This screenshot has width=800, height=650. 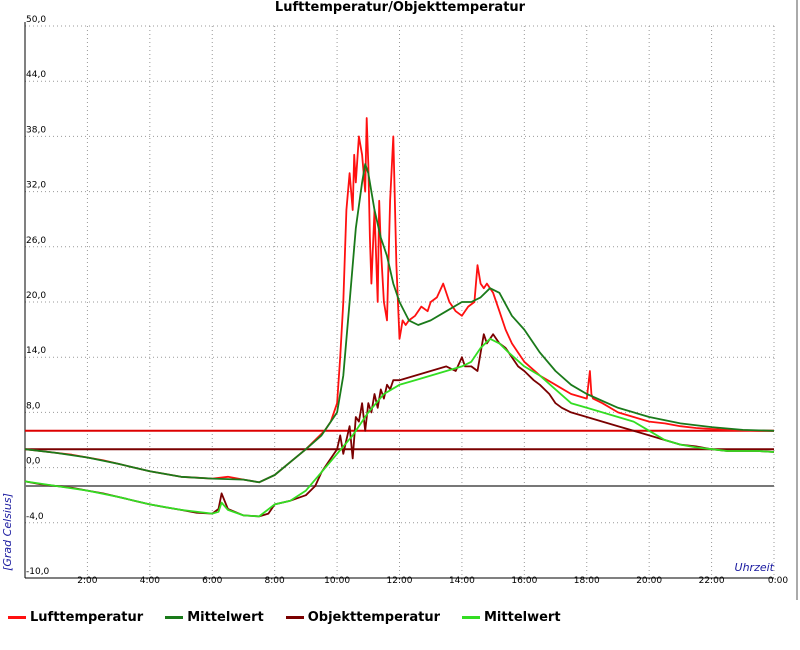 I want to click on y-axis-label: [Grad Celsius], so click(x=7, y=532).